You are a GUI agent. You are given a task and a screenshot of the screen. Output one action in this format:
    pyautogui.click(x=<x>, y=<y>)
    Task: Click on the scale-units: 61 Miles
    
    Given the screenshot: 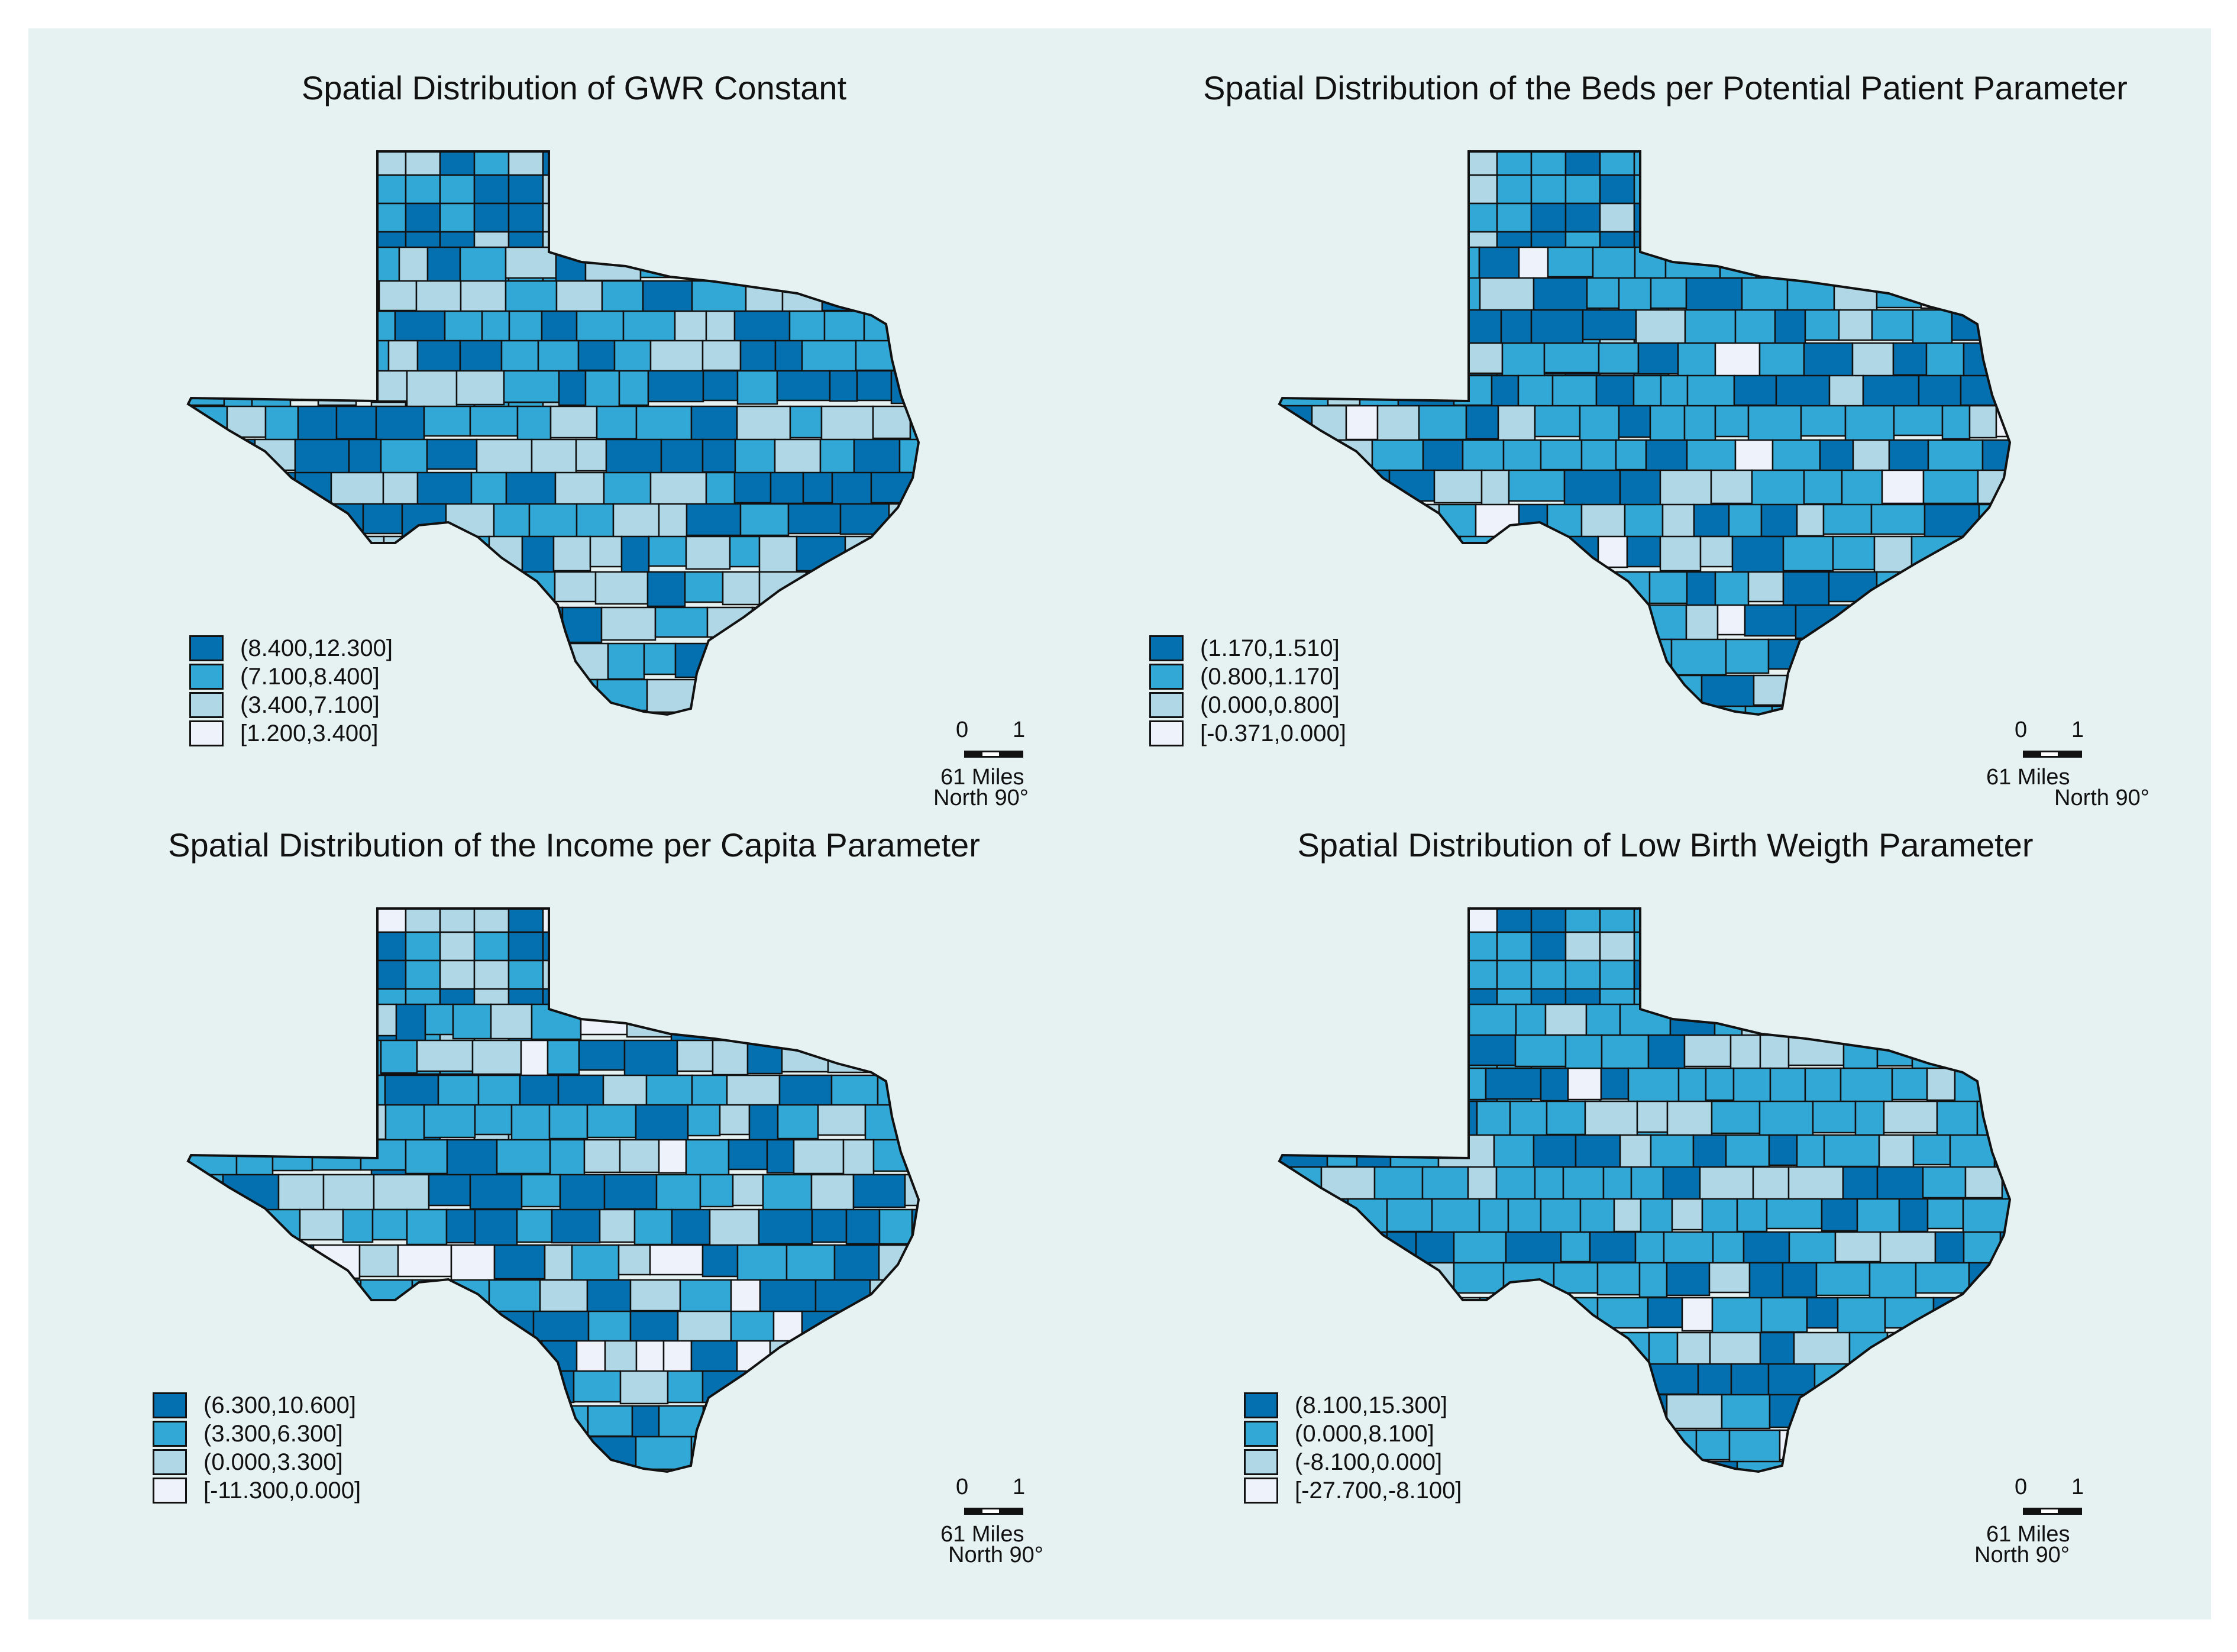 What is the action you would take?
    pyautogui.click(x=2028, y=777)
    